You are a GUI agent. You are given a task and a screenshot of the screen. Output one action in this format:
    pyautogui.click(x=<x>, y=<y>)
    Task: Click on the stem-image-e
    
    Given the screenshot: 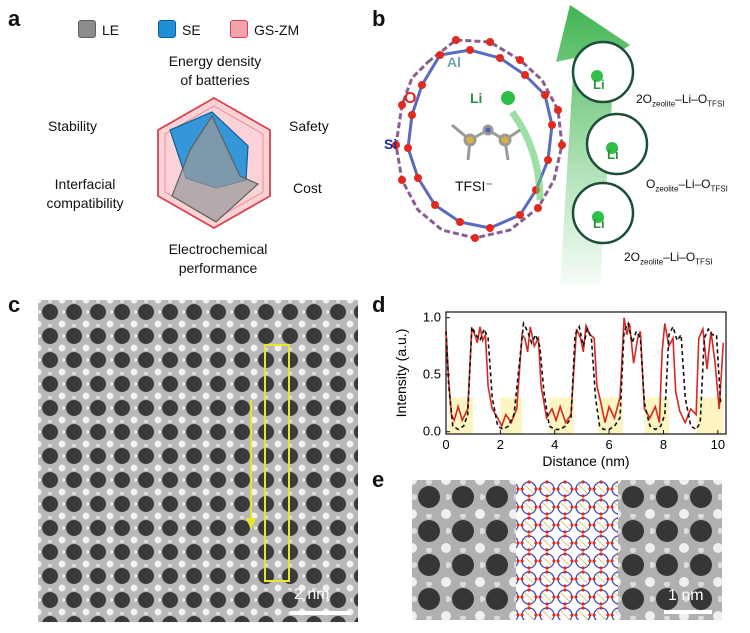 What is the action you would take?
    pyautogui.click(x=567, y=550)
    